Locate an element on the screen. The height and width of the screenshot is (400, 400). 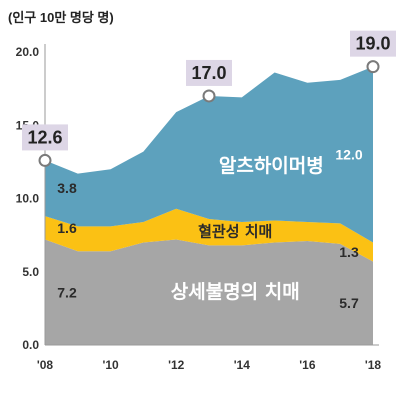
x-tick-label: '12 is located at coordinates (176, 365).